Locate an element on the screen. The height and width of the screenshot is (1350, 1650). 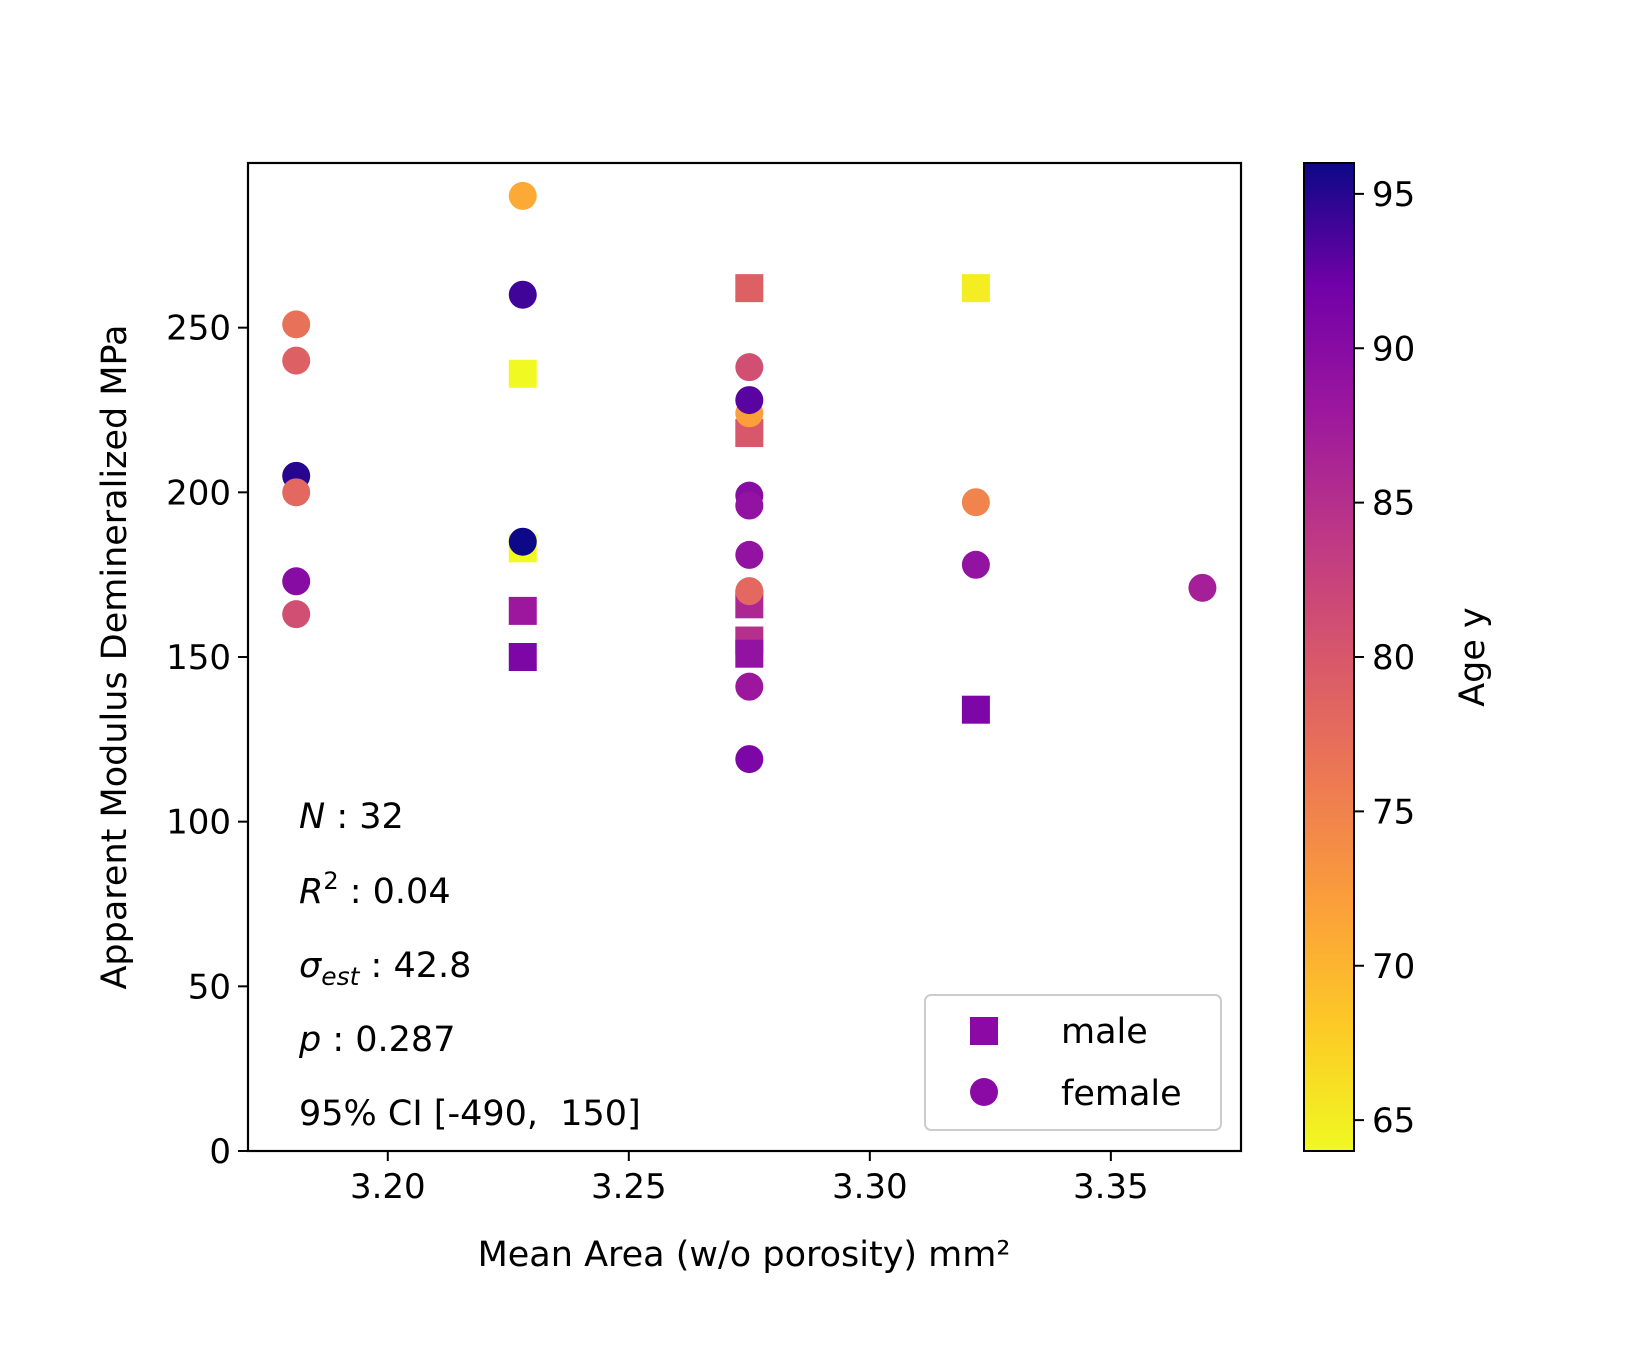
stat-n: N : 32 is located at coordinates (351, 817).